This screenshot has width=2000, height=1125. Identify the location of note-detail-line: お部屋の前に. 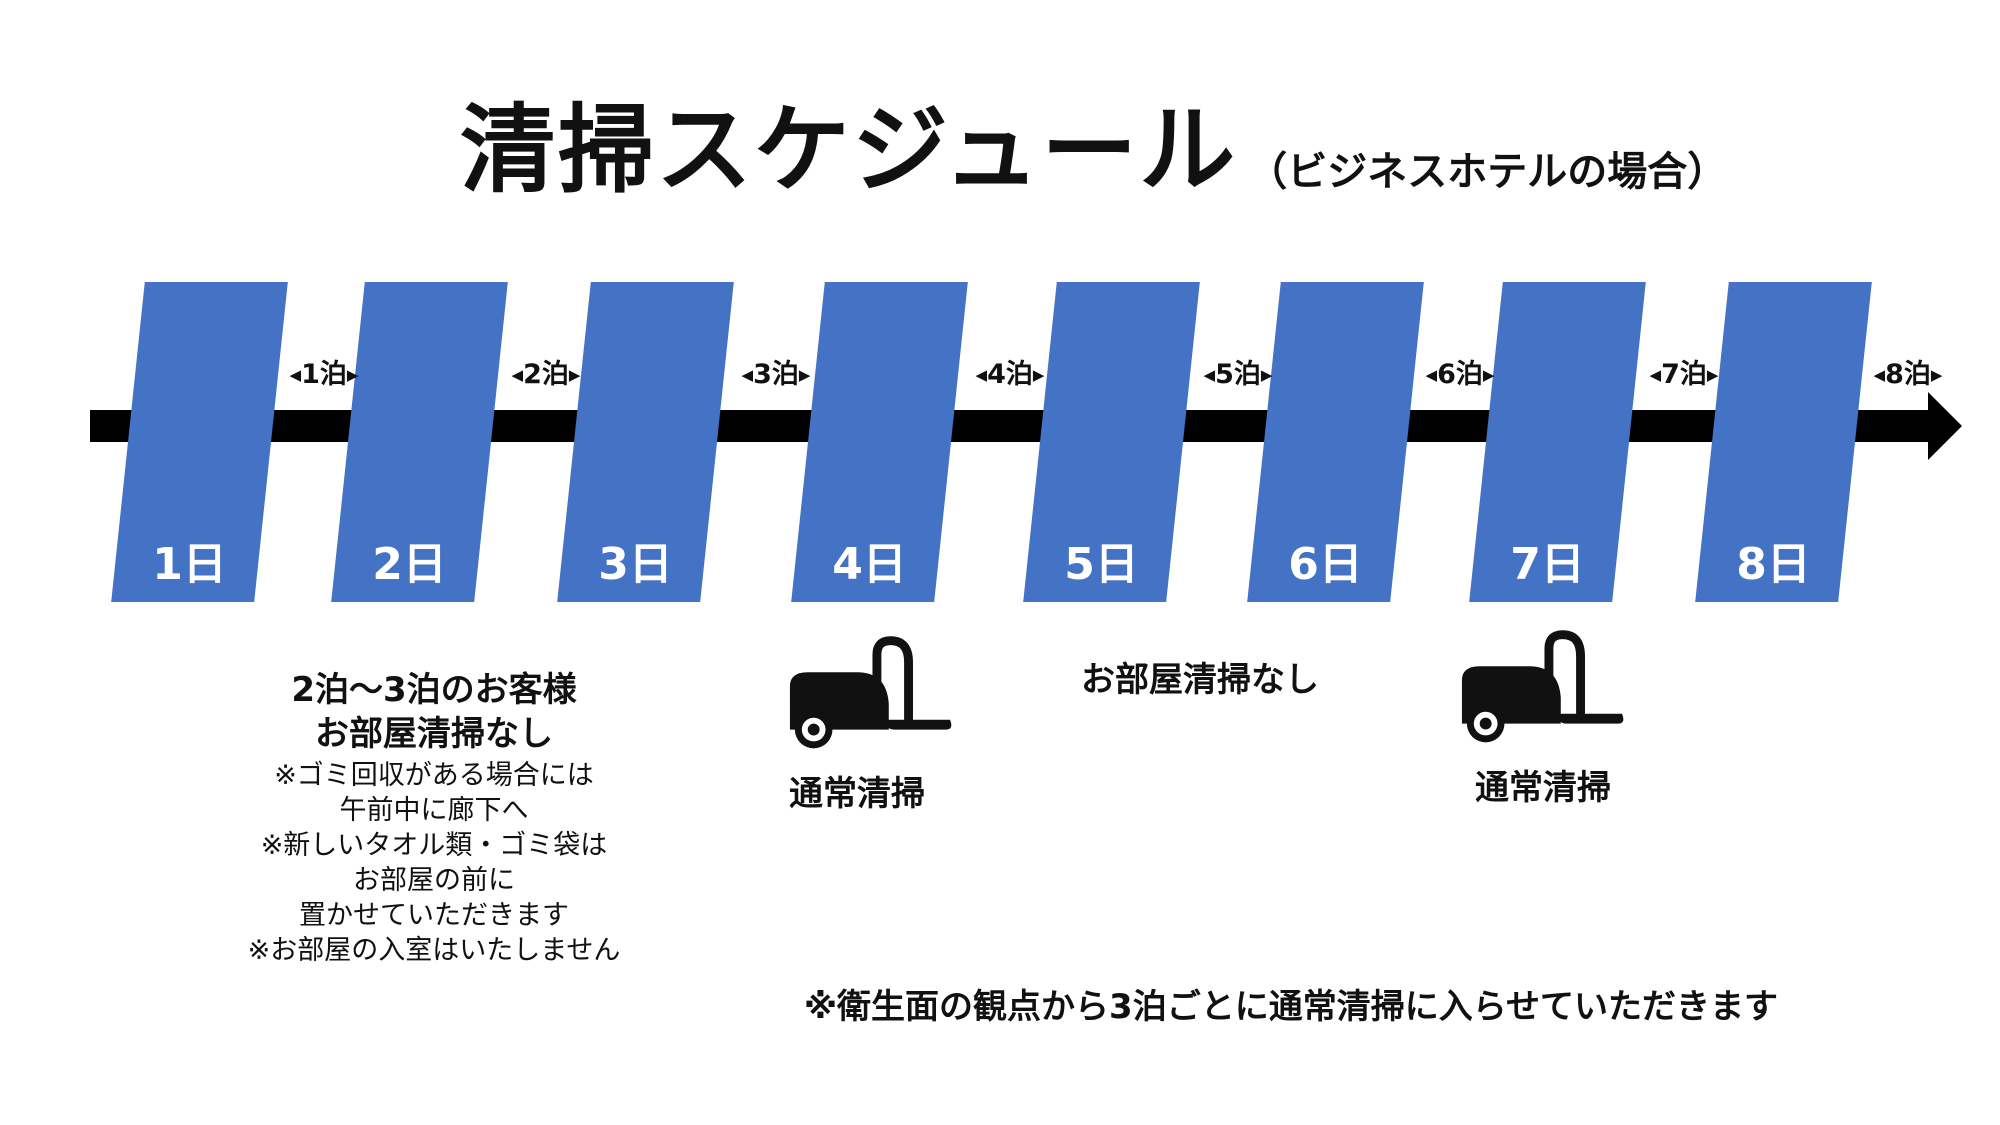
(434, 880).